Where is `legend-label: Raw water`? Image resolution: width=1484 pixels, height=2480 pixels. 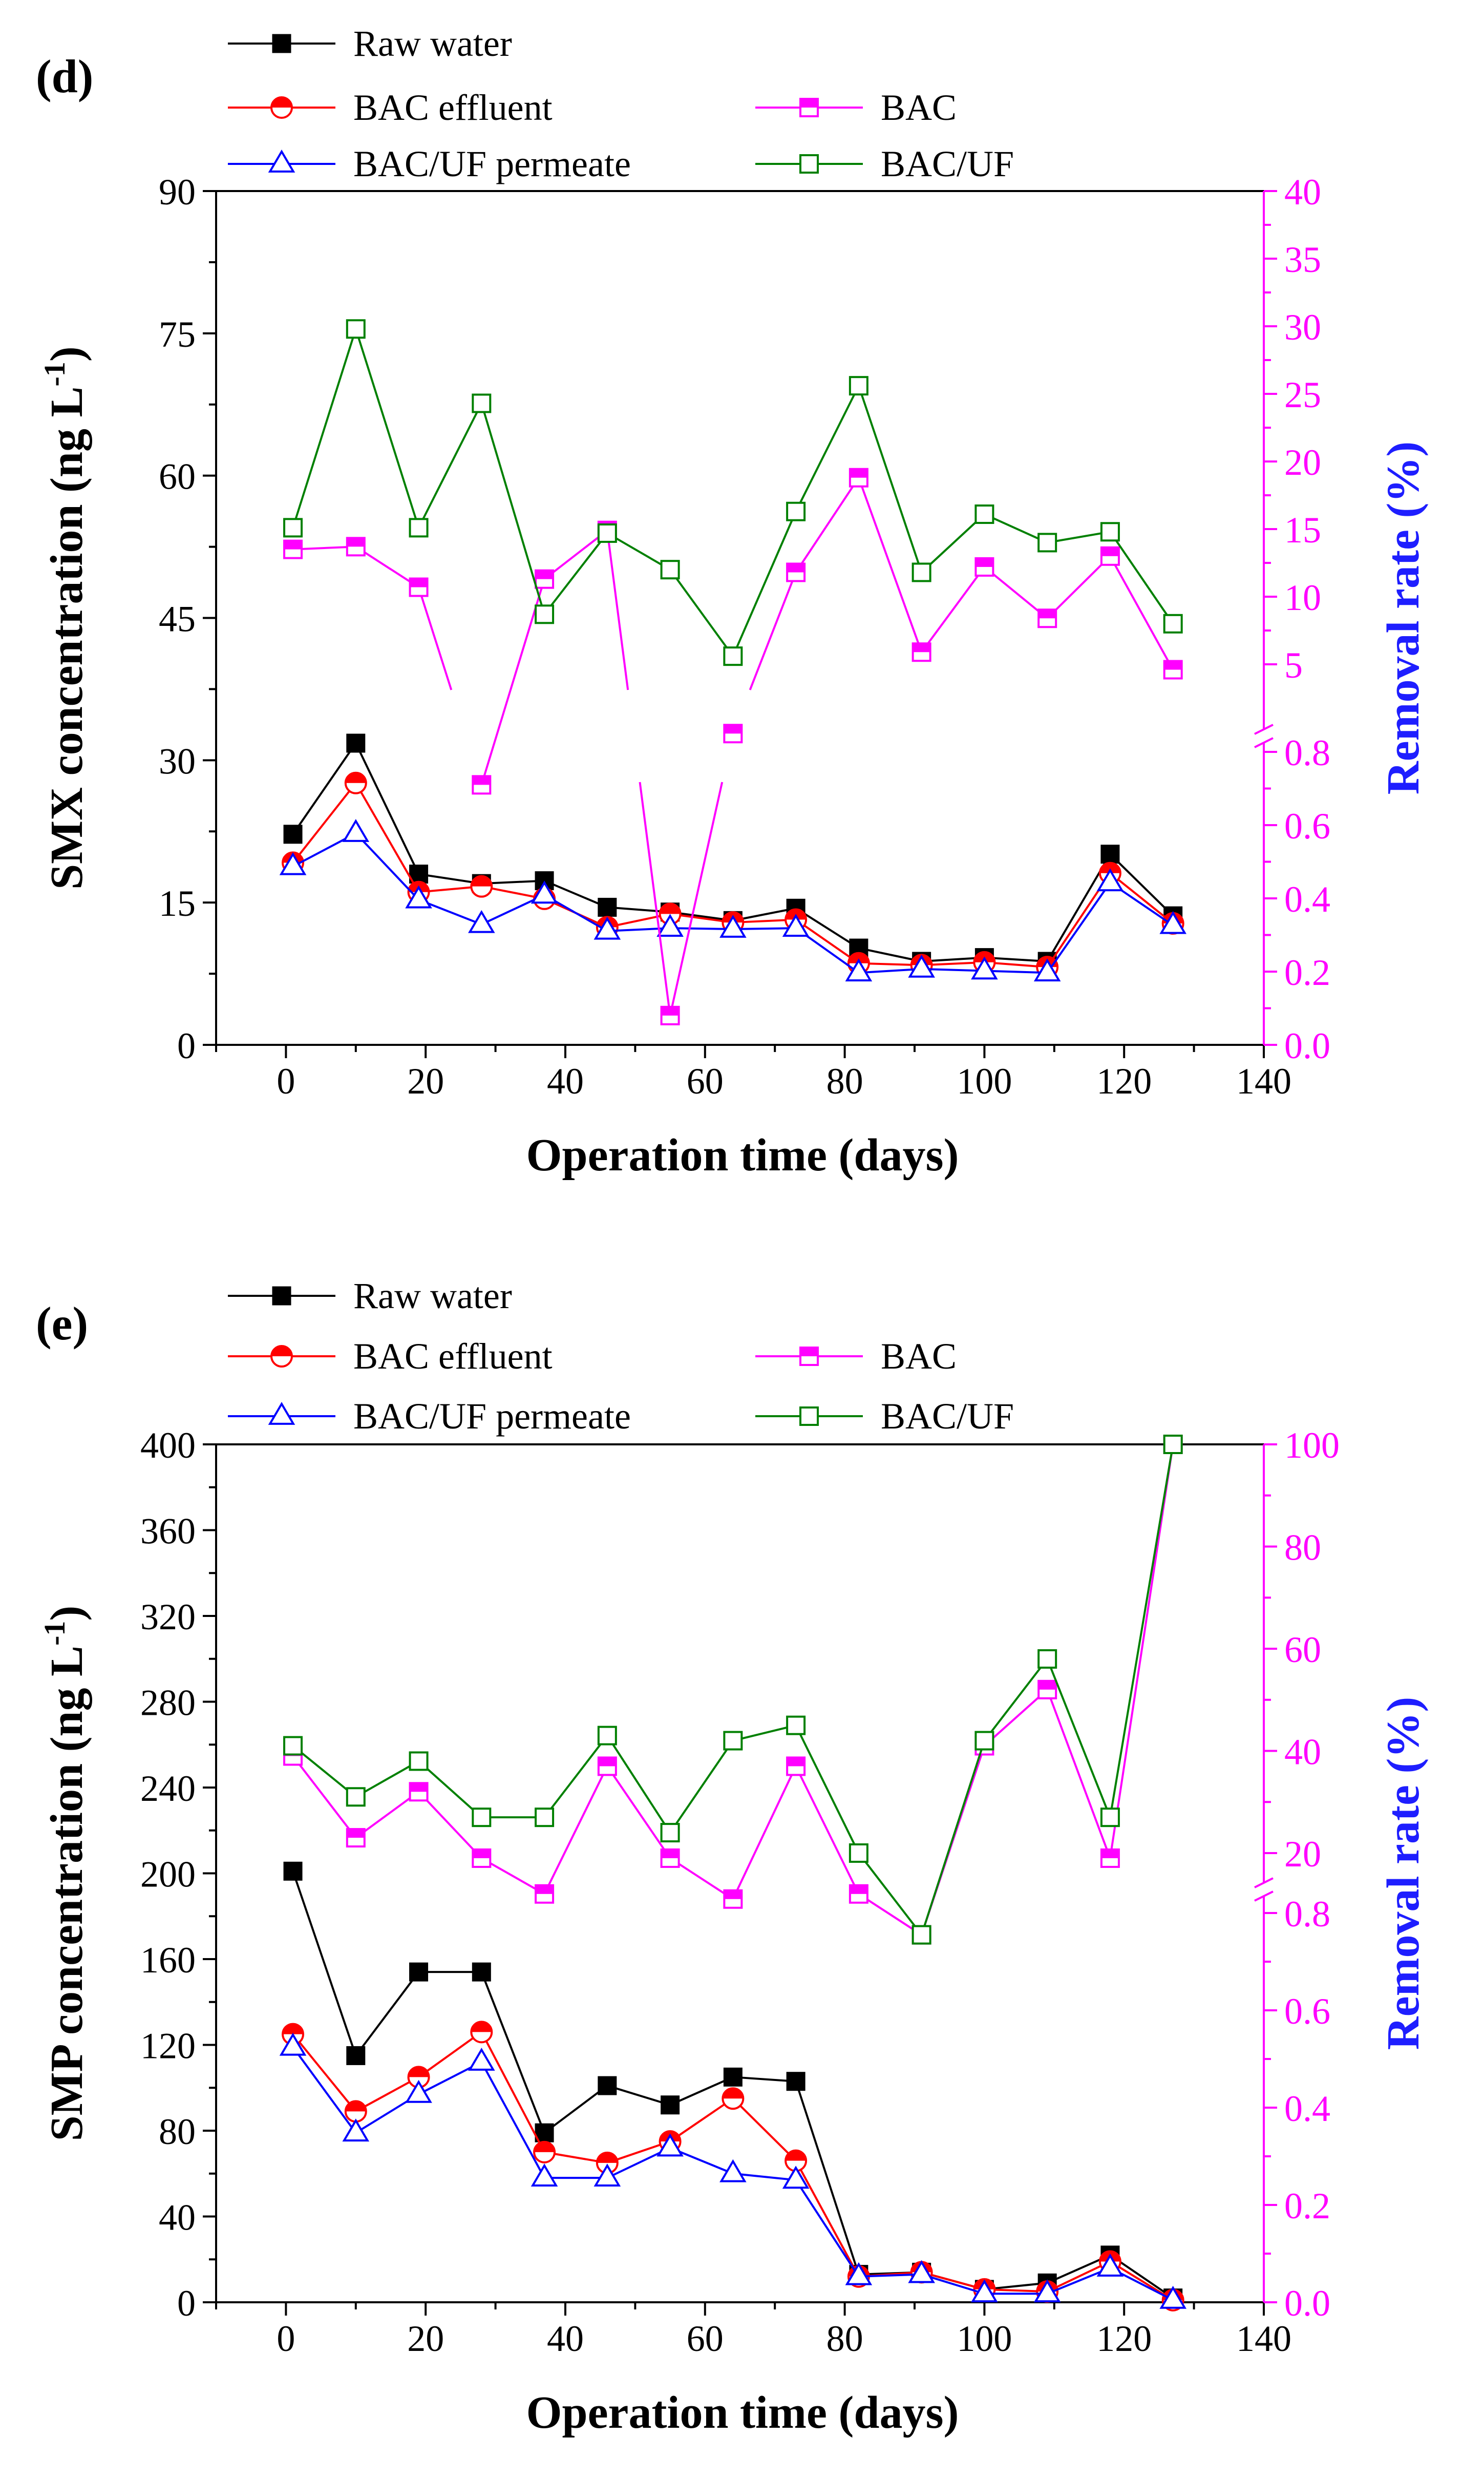 legend-label: Raw water is located at coordinates (432, 43).